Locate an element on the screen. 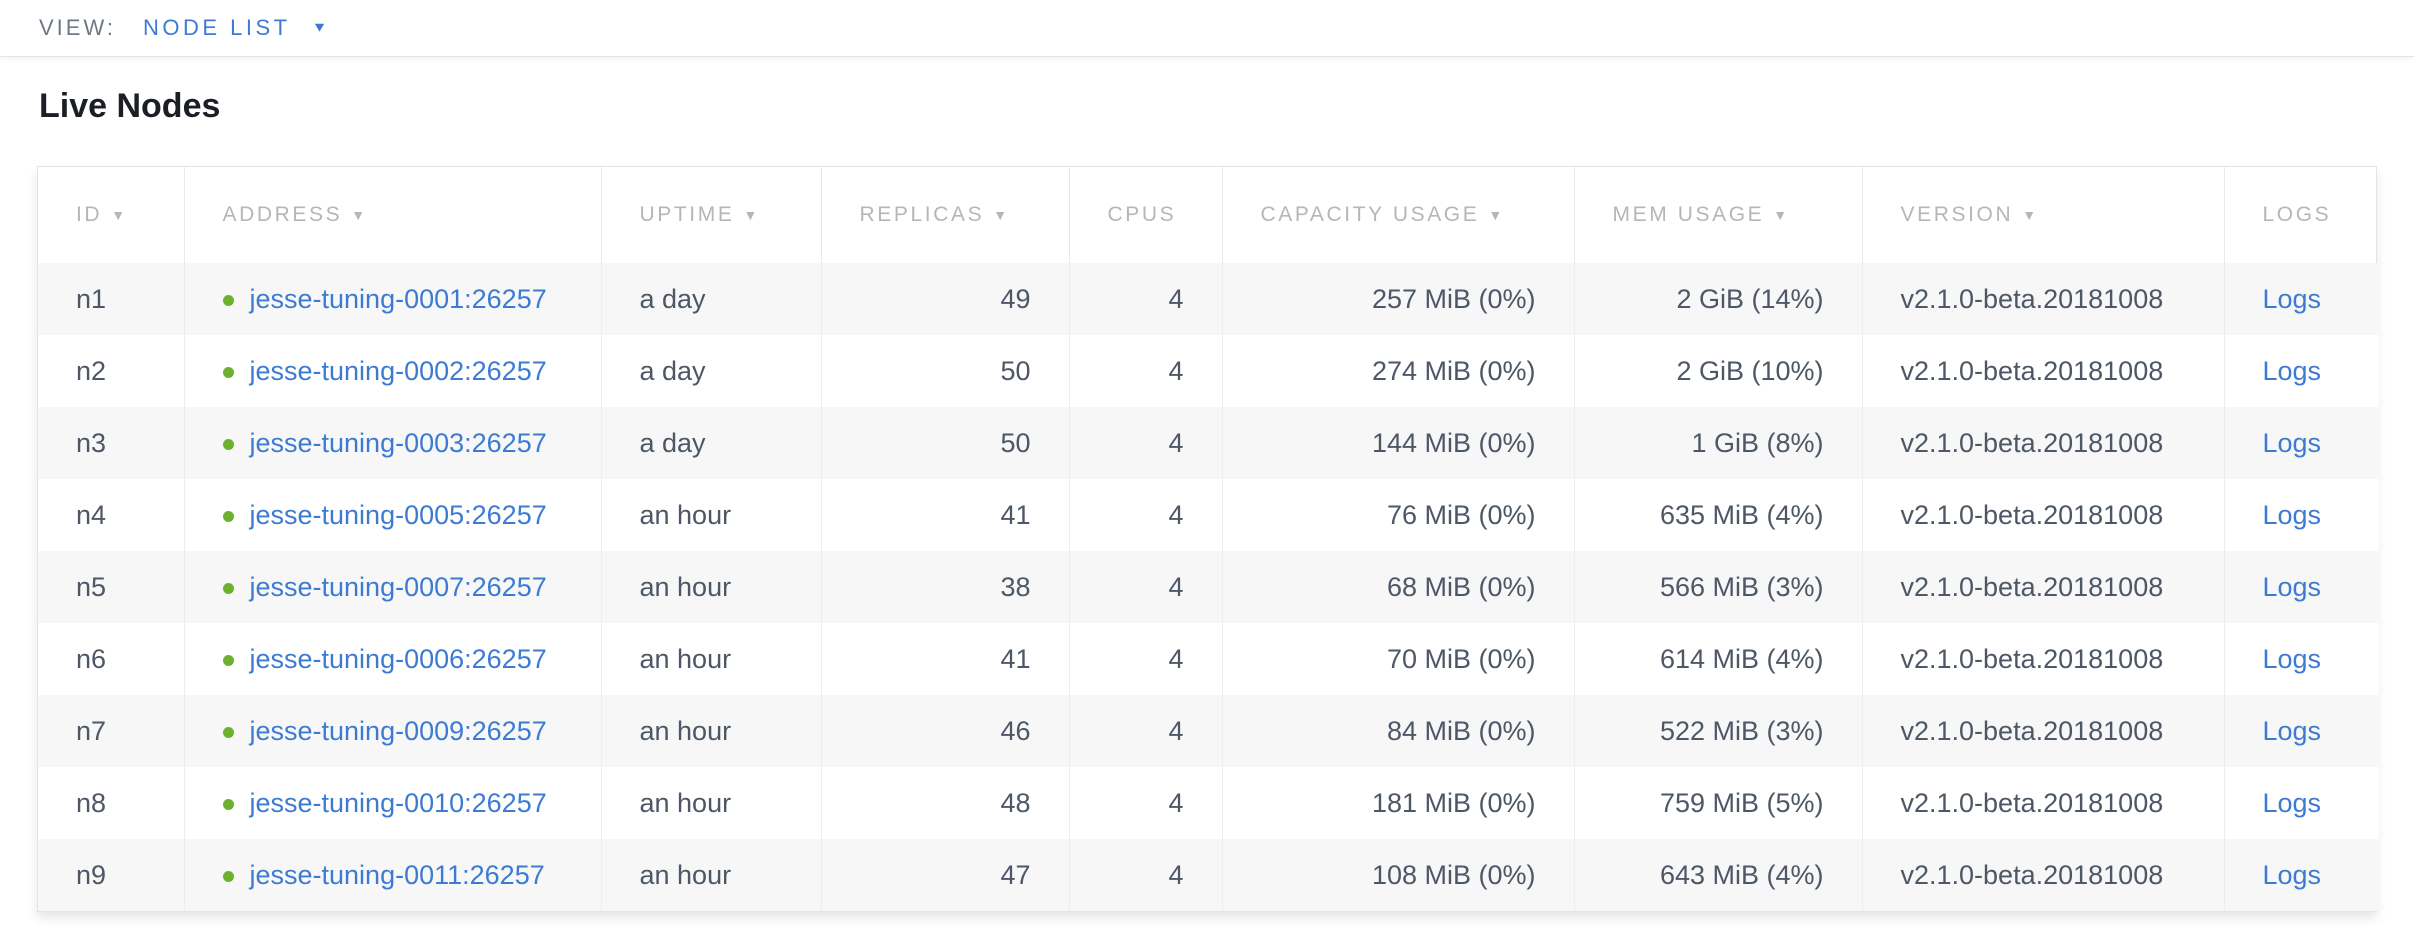  node-address-link: jesse-tuning-0009:26257 is located at coordinates (398, 730).